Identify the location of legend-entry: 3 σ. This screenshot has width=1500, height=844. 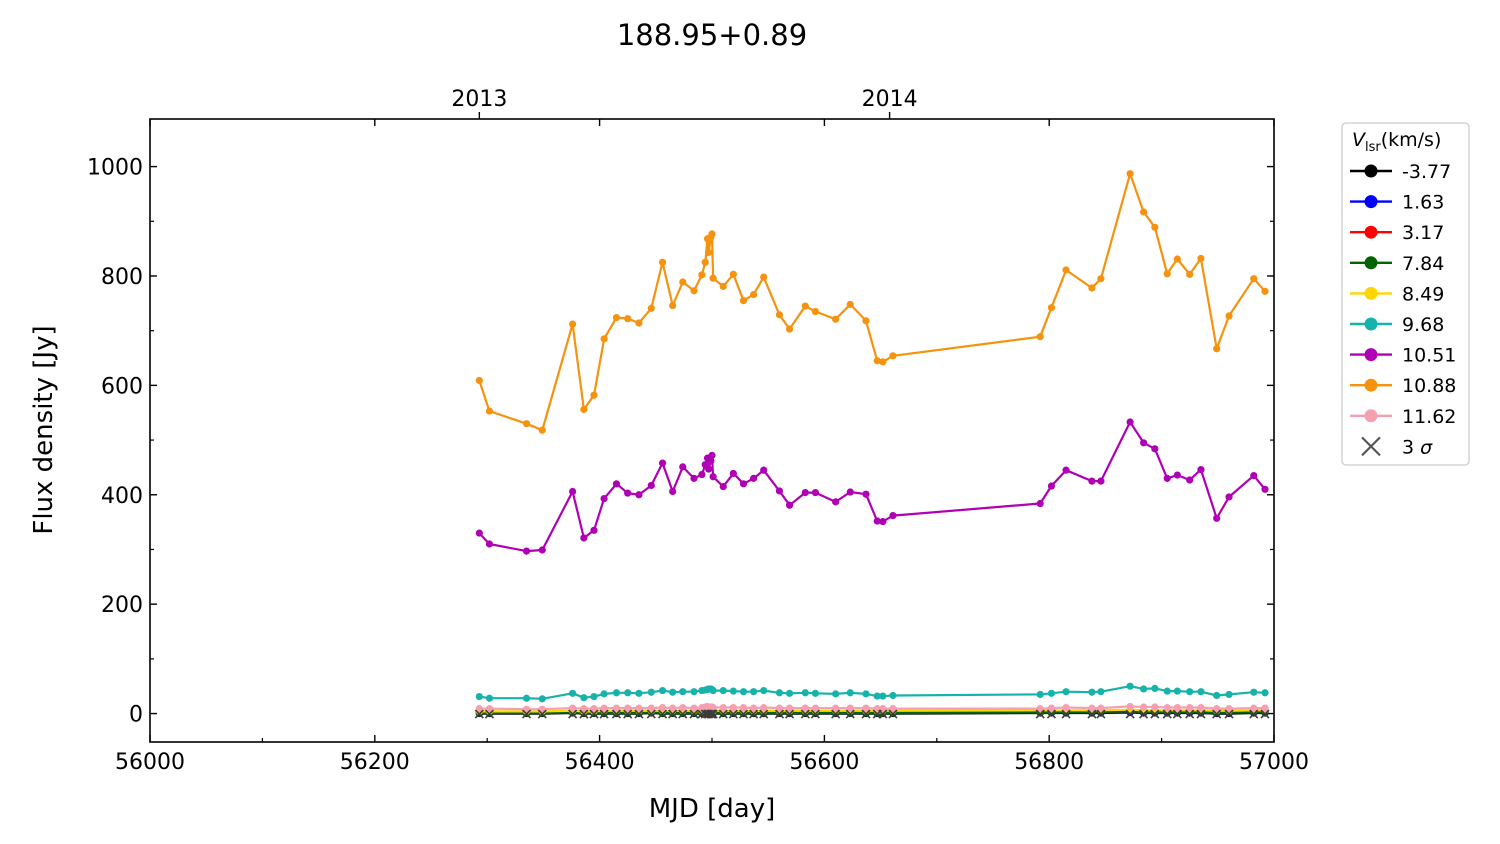
(1397, 447).